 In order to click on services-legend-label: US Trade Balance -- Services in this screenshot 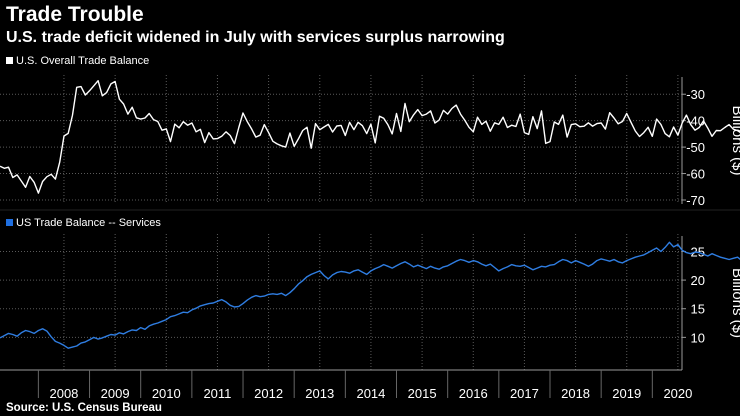, I will do `click(88, 223)`.